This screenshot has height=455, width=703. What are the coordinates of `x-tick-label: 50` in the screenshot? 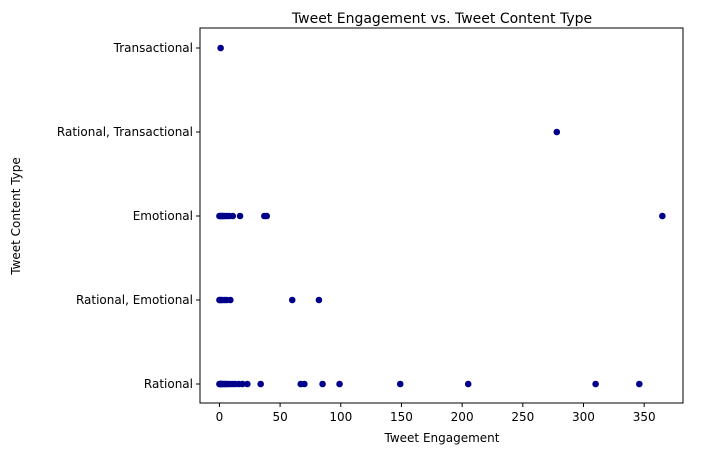 It's located at (279, 417).